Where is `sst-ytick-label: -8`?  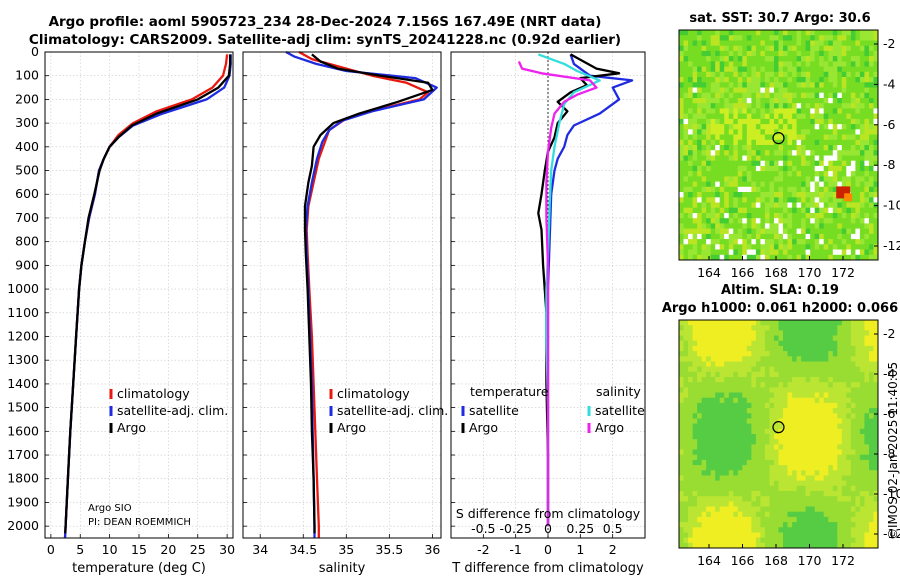 sst-ytick-label: -8 is located at coordinates (889, 164).